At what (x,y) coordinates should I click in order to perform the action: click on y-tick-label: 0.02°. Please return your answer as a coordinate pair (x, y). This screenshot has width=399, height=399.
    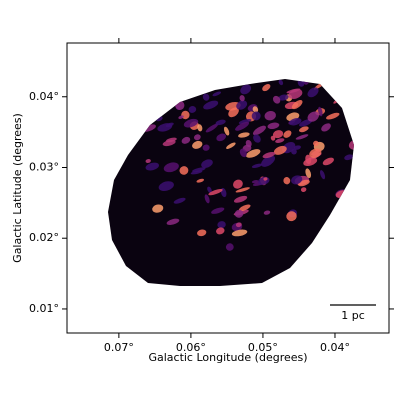
    Looking at the image, I should click on (44, 237).